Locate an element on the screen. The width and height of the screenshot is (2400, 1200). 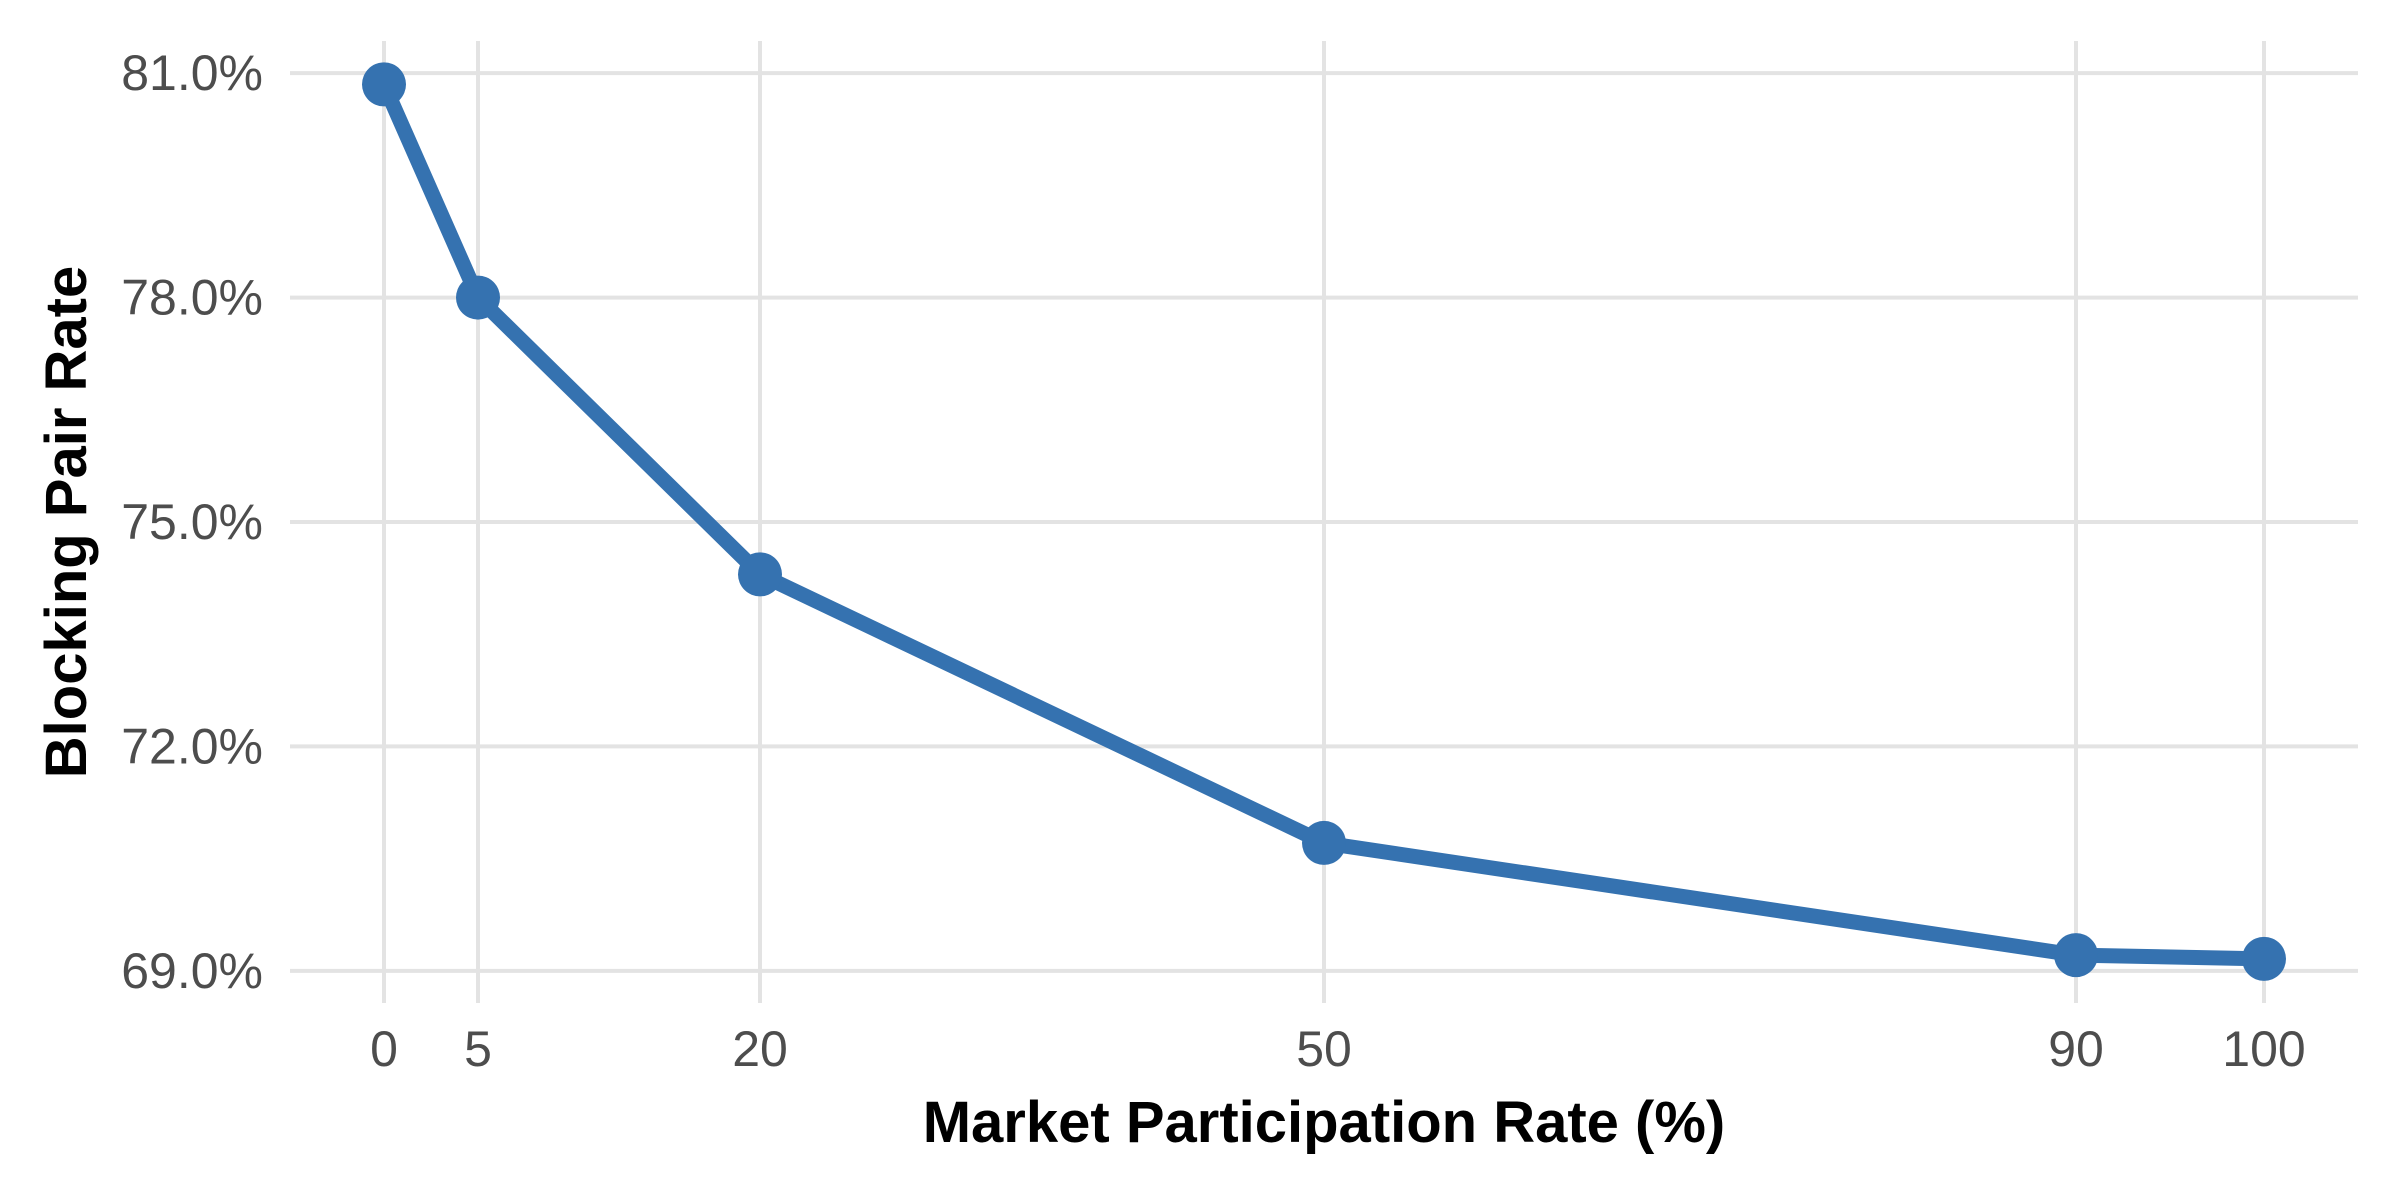
x-tick-label: 0 is located at coordinates (384, 1049).